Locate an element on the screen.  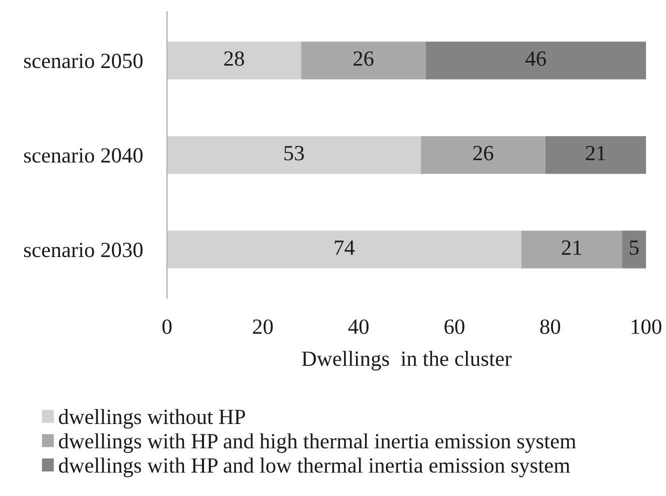
data-label: 74 is located at coordinates (344, 247).